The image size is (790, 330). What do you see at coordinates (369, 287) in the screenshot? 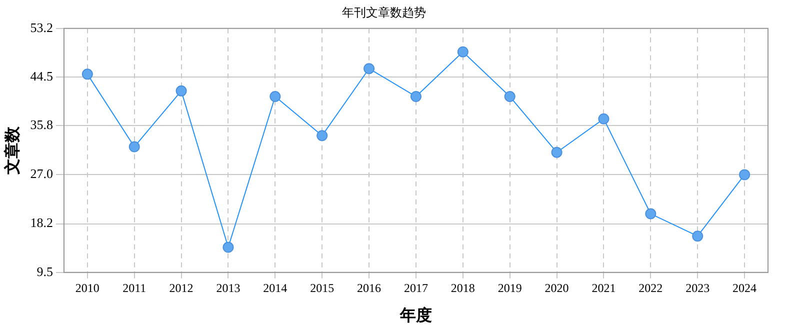
I see `x-tick-label: 2016` at bounding box center [369, 287].